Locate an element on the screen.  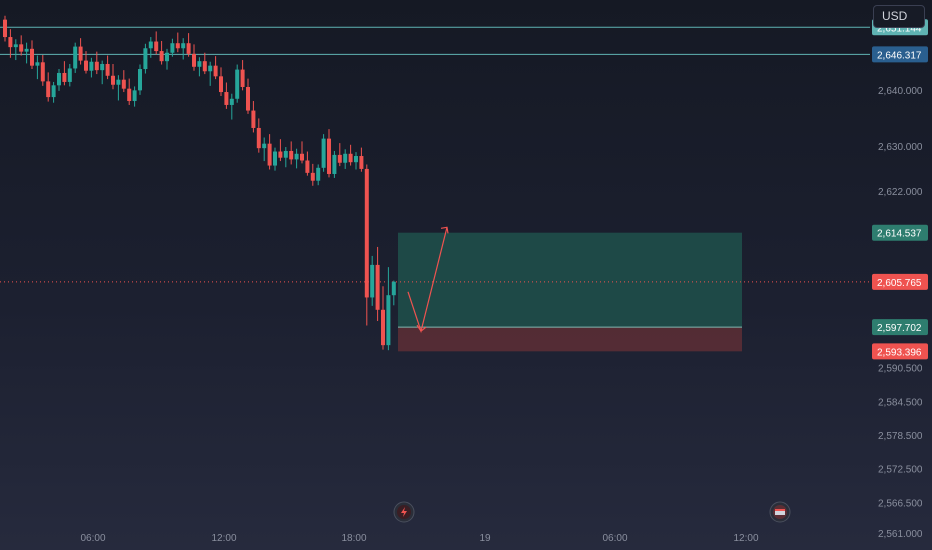
price-axis-tick: 2,622.000 is located at coordinates (900, 192).